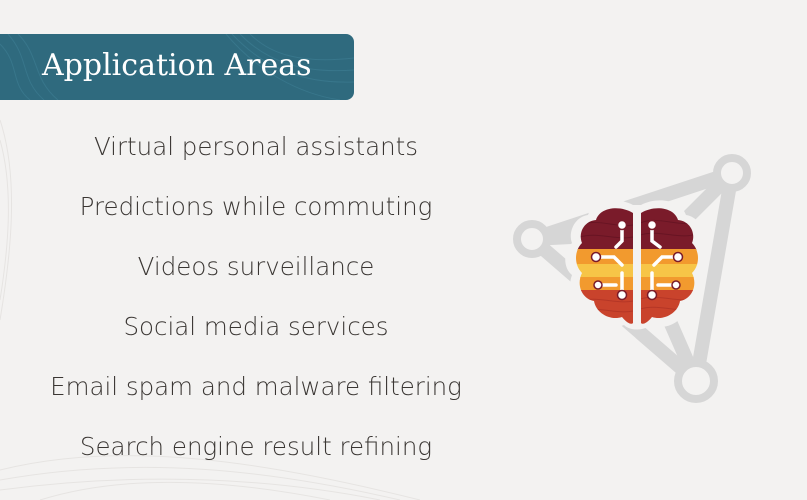 This screenshot has height=500, width=807. What do you see at coordinates (632, 278) in the screenshot?
I see `ai-brain-network-icon` at bounding box center [632, 278].